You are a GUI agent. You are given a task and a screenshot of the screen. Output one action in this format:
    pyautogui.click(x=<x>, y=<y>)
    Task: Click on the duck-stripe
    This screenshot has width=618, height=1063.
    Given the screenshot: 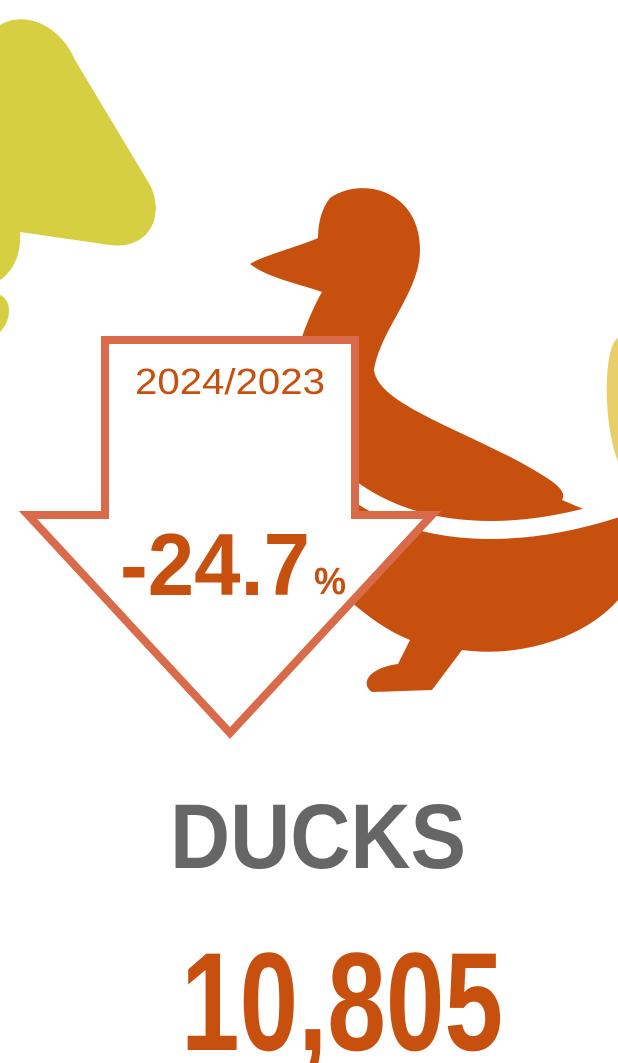 What is the action you would take?
    pyautogui.click(x=481, y=509)
    